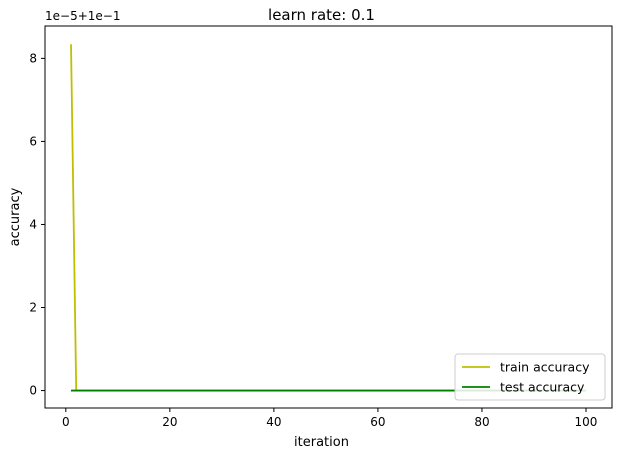  I want to click on x-axis-label: iteration, so click(321, 442).